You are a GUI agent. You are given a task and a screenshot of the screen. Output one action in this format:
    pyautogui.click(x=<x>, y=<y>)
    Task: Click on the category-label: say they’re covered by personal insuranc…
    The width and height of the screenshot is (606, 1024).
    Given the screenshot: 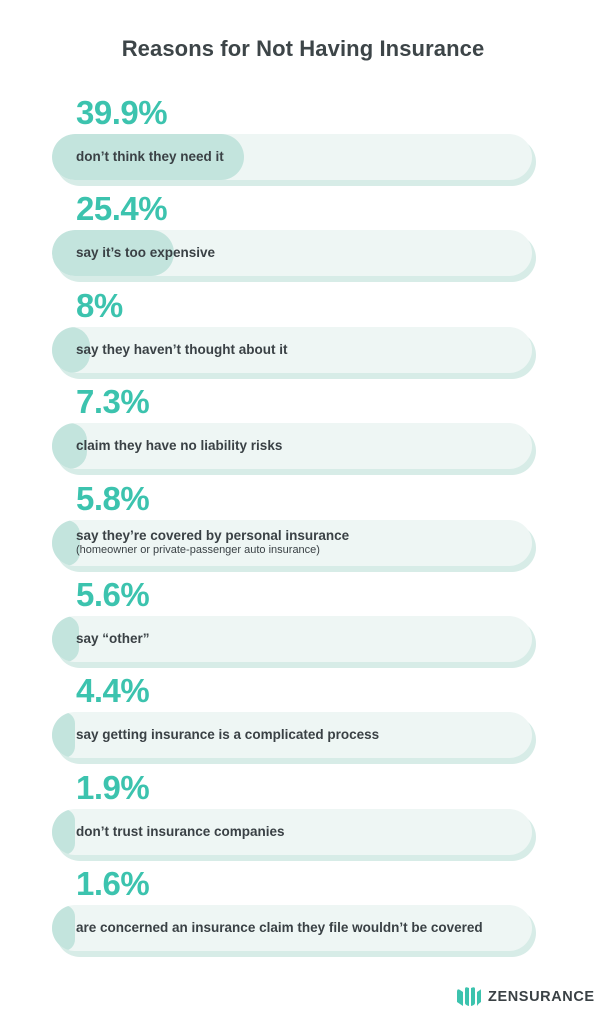 What is the action you would take?
    pyautogui.click(x=213, y=536)
    